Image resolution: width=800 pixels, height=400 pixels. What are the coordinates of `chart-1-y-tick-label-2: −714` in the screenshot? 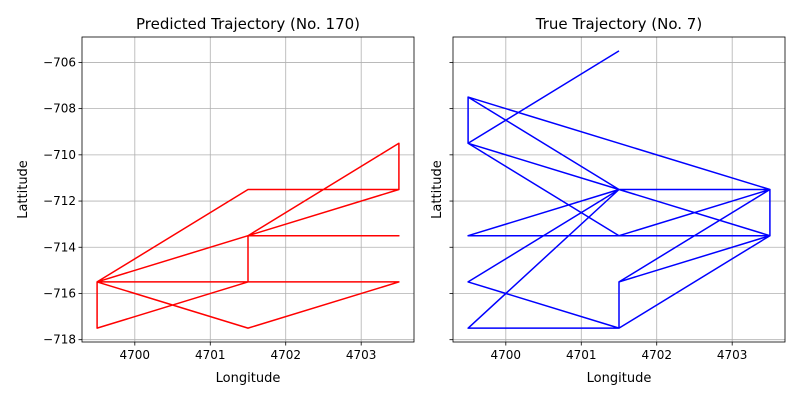 It's located at (59, 247).